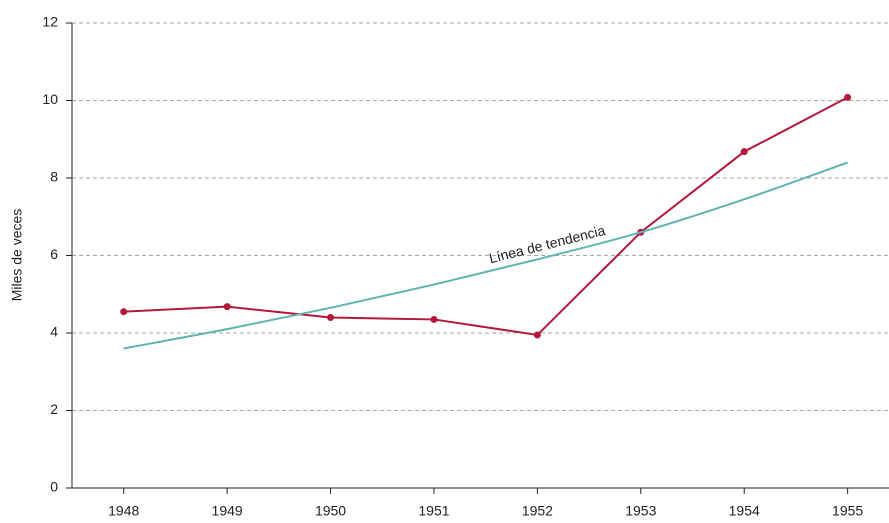 The image size is (889, 523). Describe the element at coordinates (54, 254) in the screenshot. I see `y-tick-label: 6` at that location.